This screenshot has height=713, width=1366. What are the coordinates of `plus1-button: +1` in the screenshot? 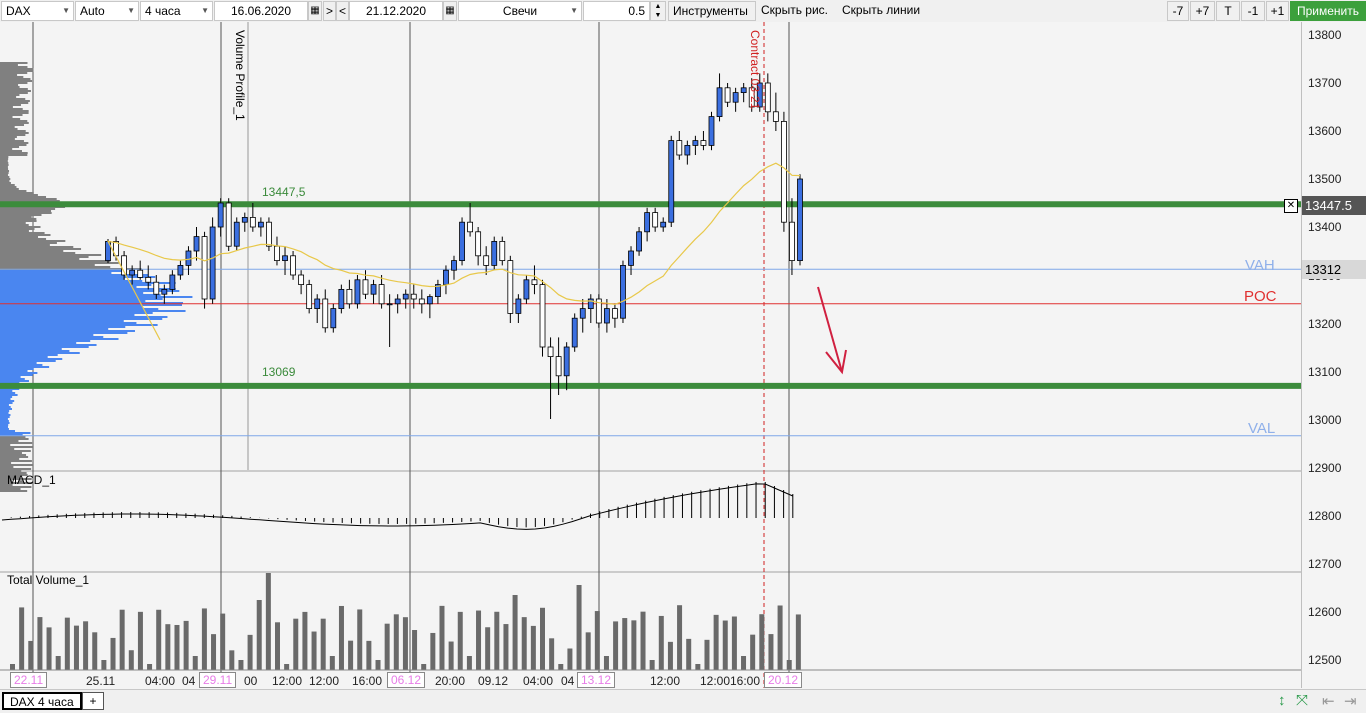 It's located at (1277, 11).